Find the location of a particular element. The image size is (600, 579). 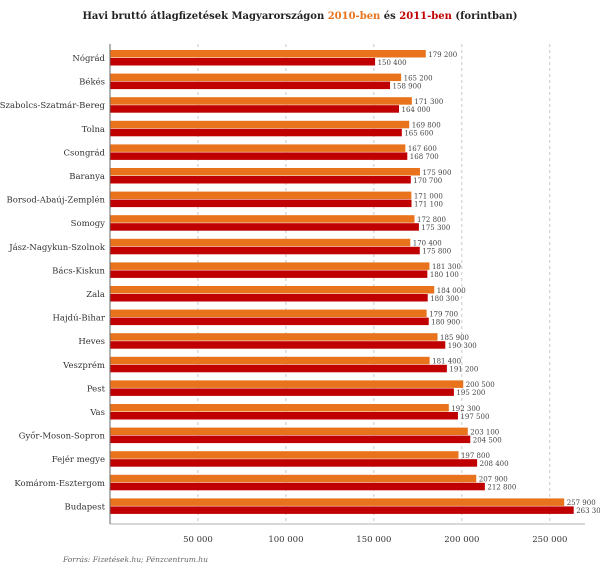

category-label: Borsod-Abaúj-Zemplén is located at coordinates (55, 200).